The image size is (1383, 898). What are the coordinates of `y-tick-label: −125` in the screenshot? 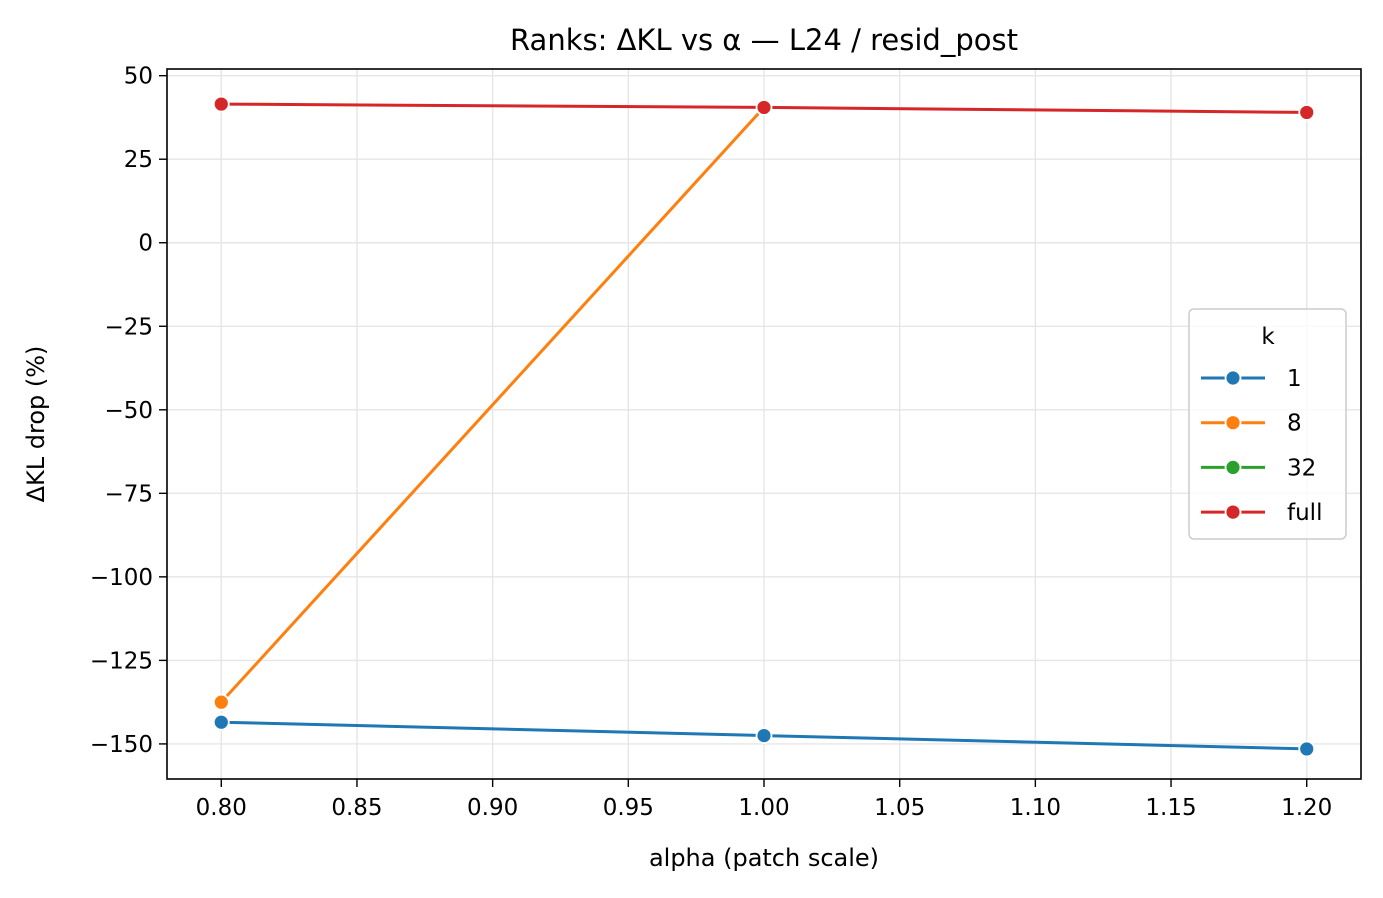 It's located at (121, 661).